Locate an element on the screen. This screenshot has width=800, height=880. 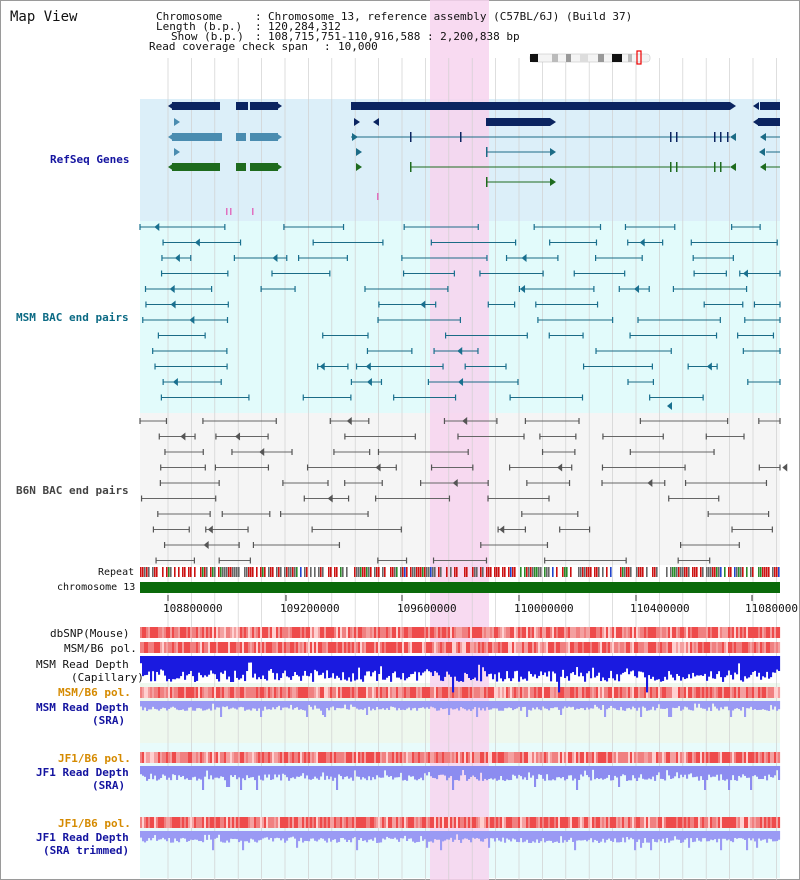
gene-exon is located at coordinates (677, 167).